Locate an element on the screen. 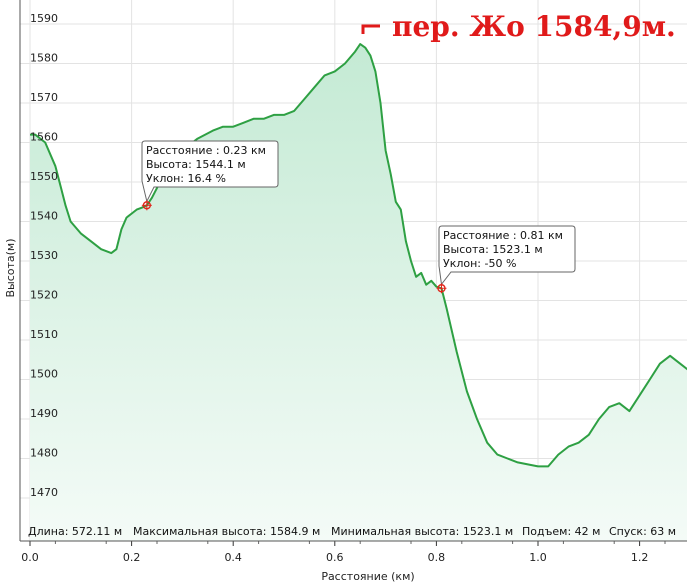 The height and width of the screenshot is (588, 687). x-tick-label: 0.8 is located at coordinates (437, 557).